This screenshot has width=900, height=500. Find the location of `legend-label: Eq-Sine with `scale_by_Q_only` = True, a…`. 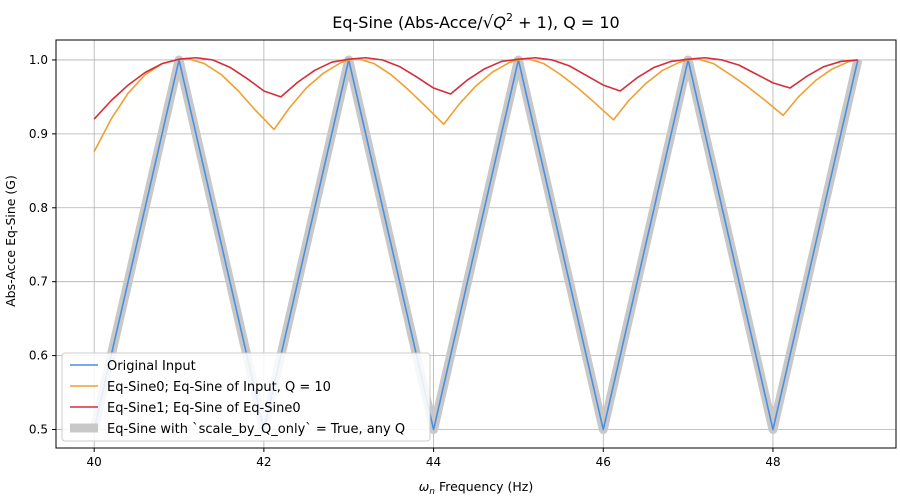

legend-label: Eq-Sine with `scale_by_Q_only` = True, a… is located at coordinates (256, 429).